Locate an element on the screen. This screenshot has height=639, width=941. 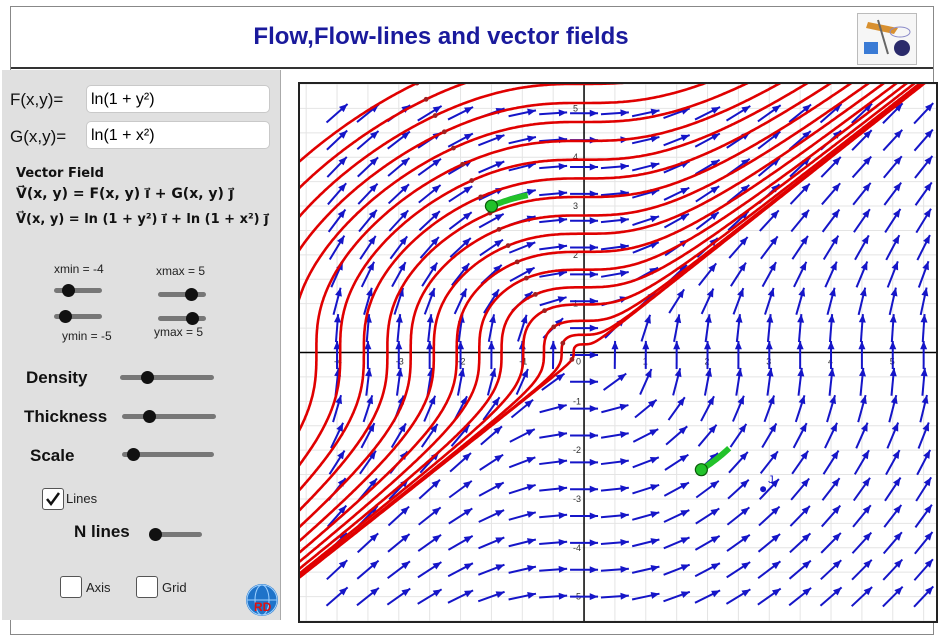
scale-slider-track is located at coordinates (168, 454).